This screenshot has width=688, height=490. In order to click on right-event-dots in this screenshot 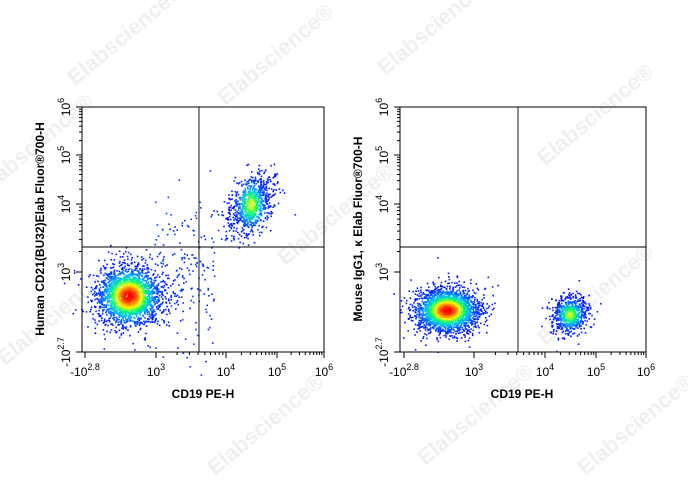, I will do `click(497, 305)`.